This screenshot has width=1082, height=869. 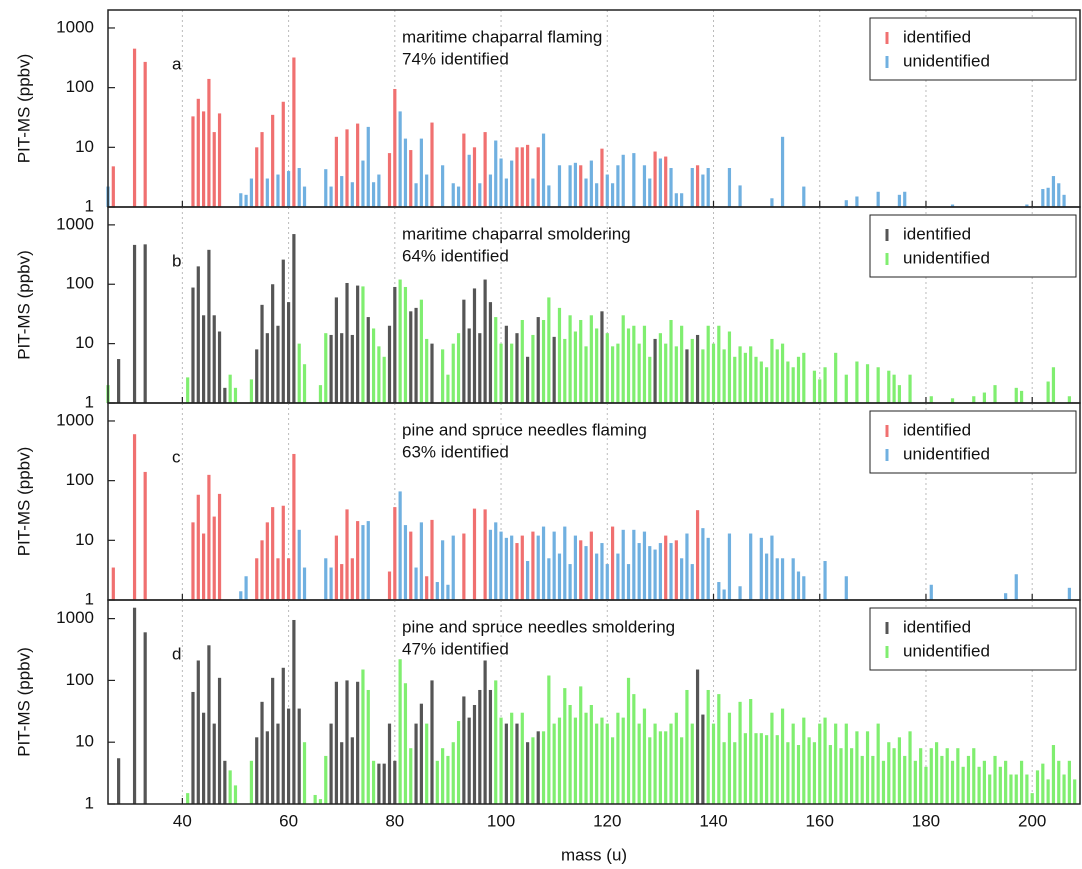 What do you see at coordinates (594, 854) in the screenshot?
I see `x-axis-label: mass (u)` at bounding box center [594, 854].